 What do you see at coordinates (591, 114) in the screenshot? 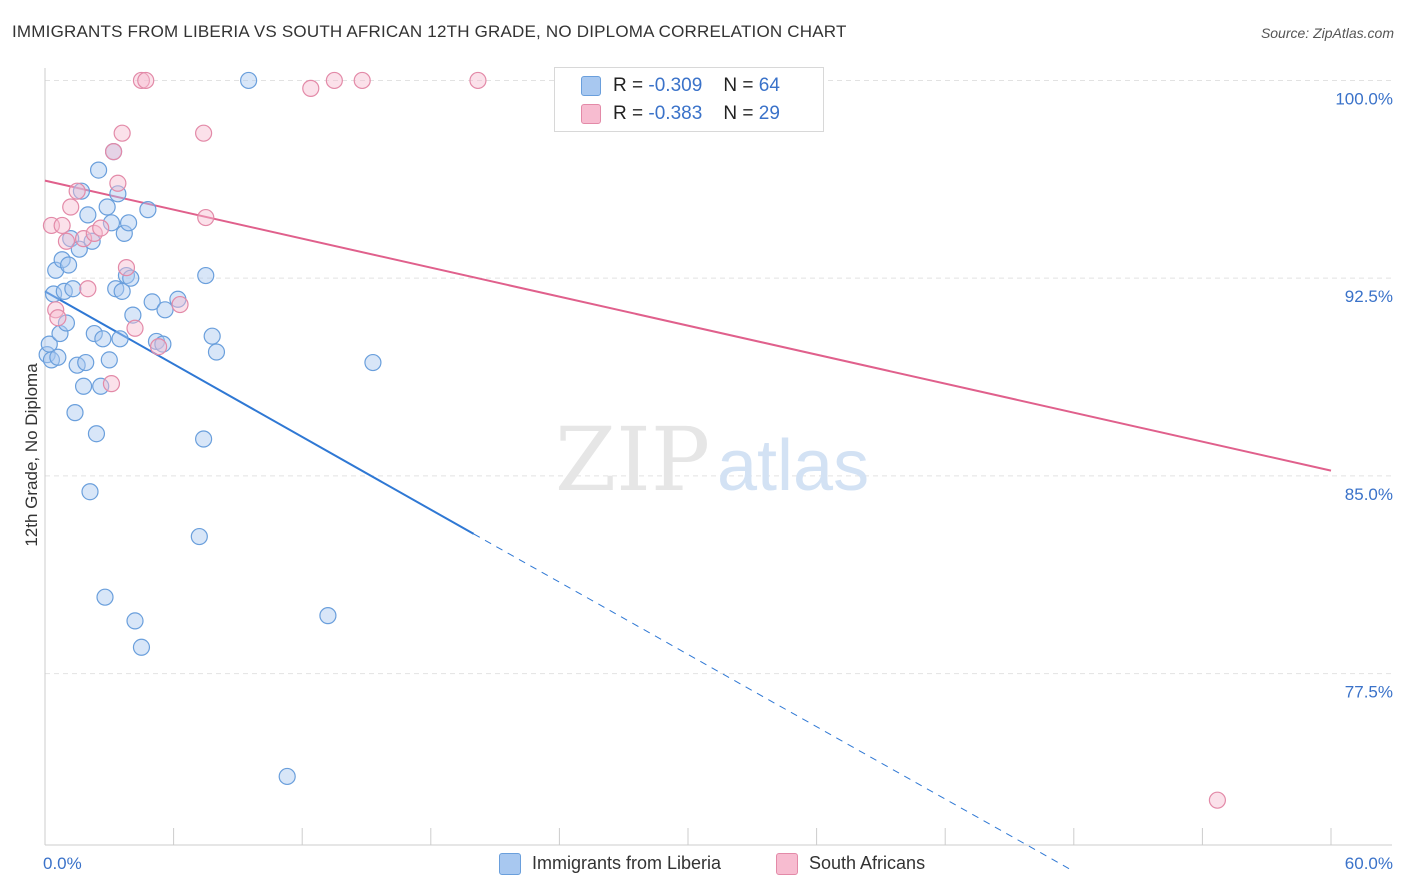
I see `legend-swatch-south-africans` at bounding box center [591, 114].